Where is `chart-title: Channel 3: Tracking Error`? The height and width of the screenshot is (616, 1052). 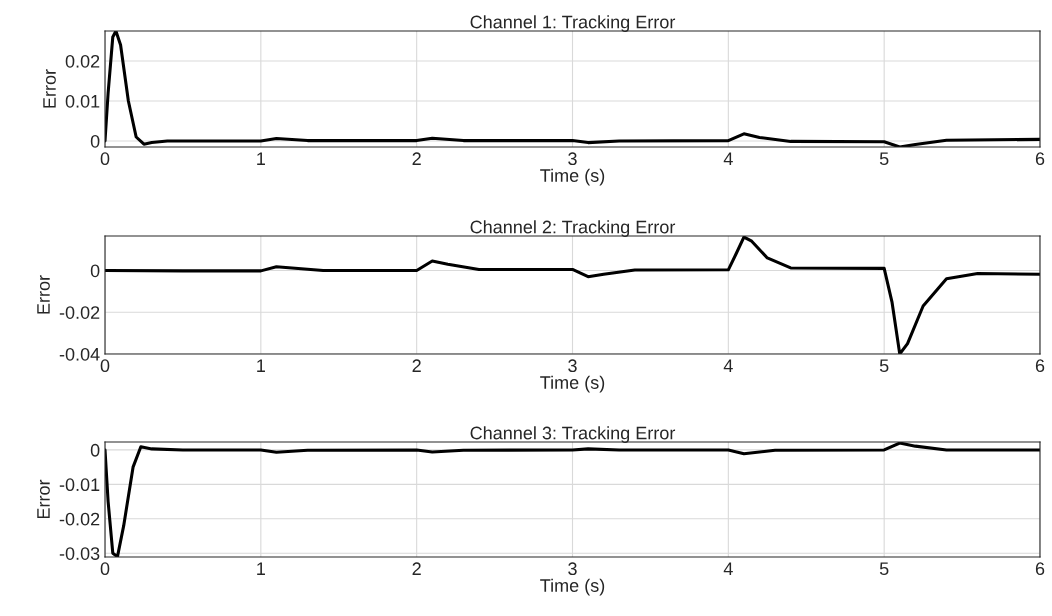
chart-title: Channel 3: Tracking Error is located at coordinates (573, 434).